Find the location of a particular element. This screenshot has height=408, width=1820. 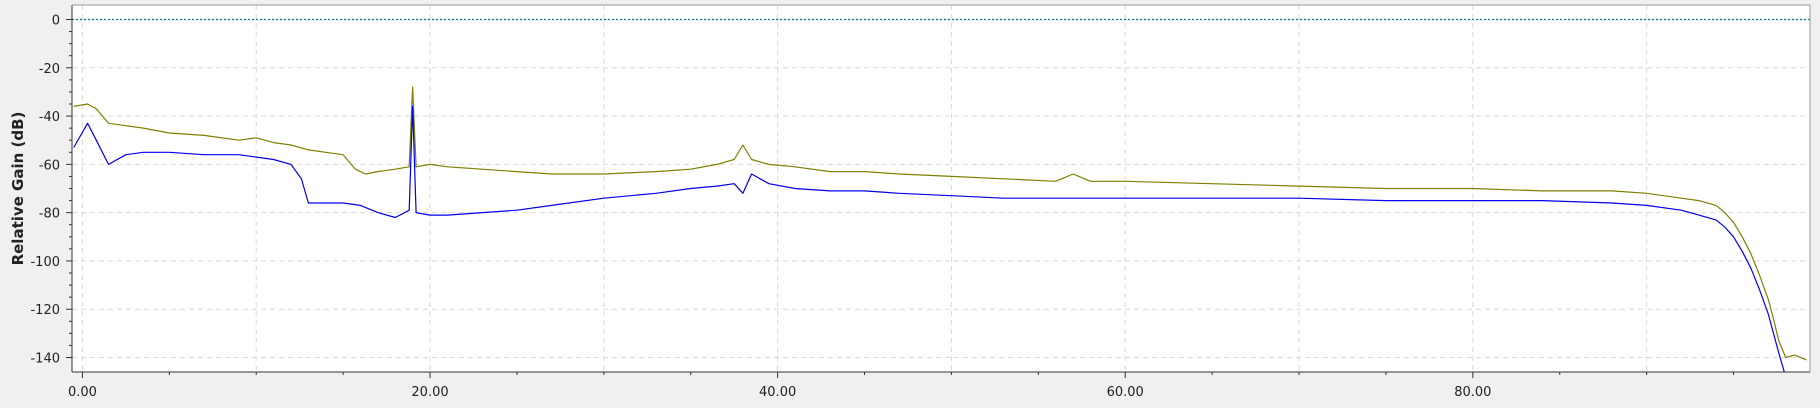

x-tick-label: 80.00 is located at coordinates (1472, 392).